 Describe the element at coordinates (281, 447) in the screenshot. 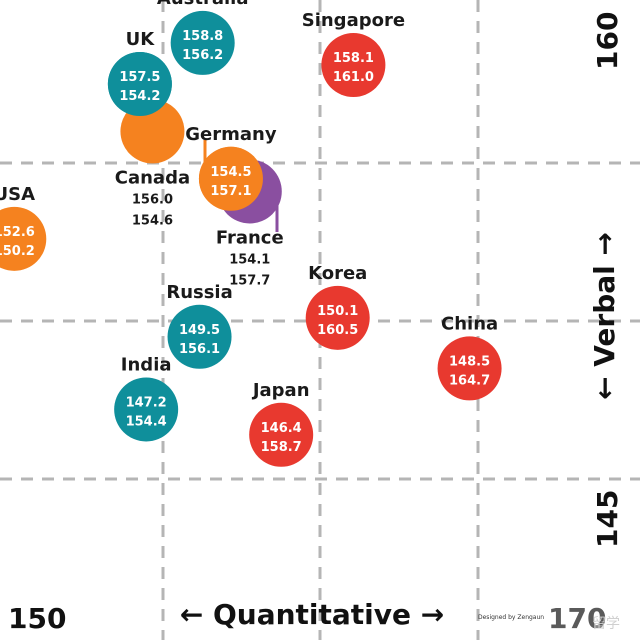

I see `japan-quant-value: 158.7` at that location.